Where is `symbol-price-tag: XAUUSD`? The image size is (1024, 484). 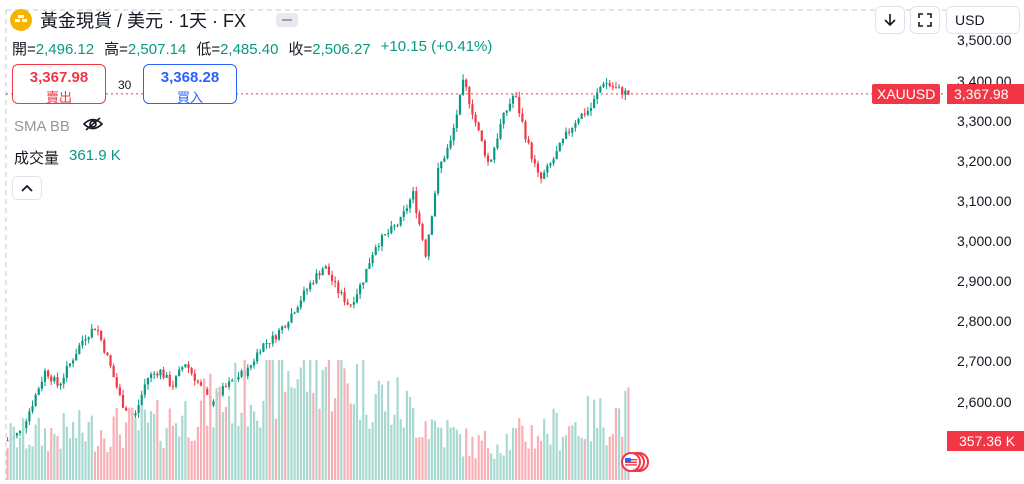
symbol-price-tag: XAUUSD is located at coordinates (906, 94).